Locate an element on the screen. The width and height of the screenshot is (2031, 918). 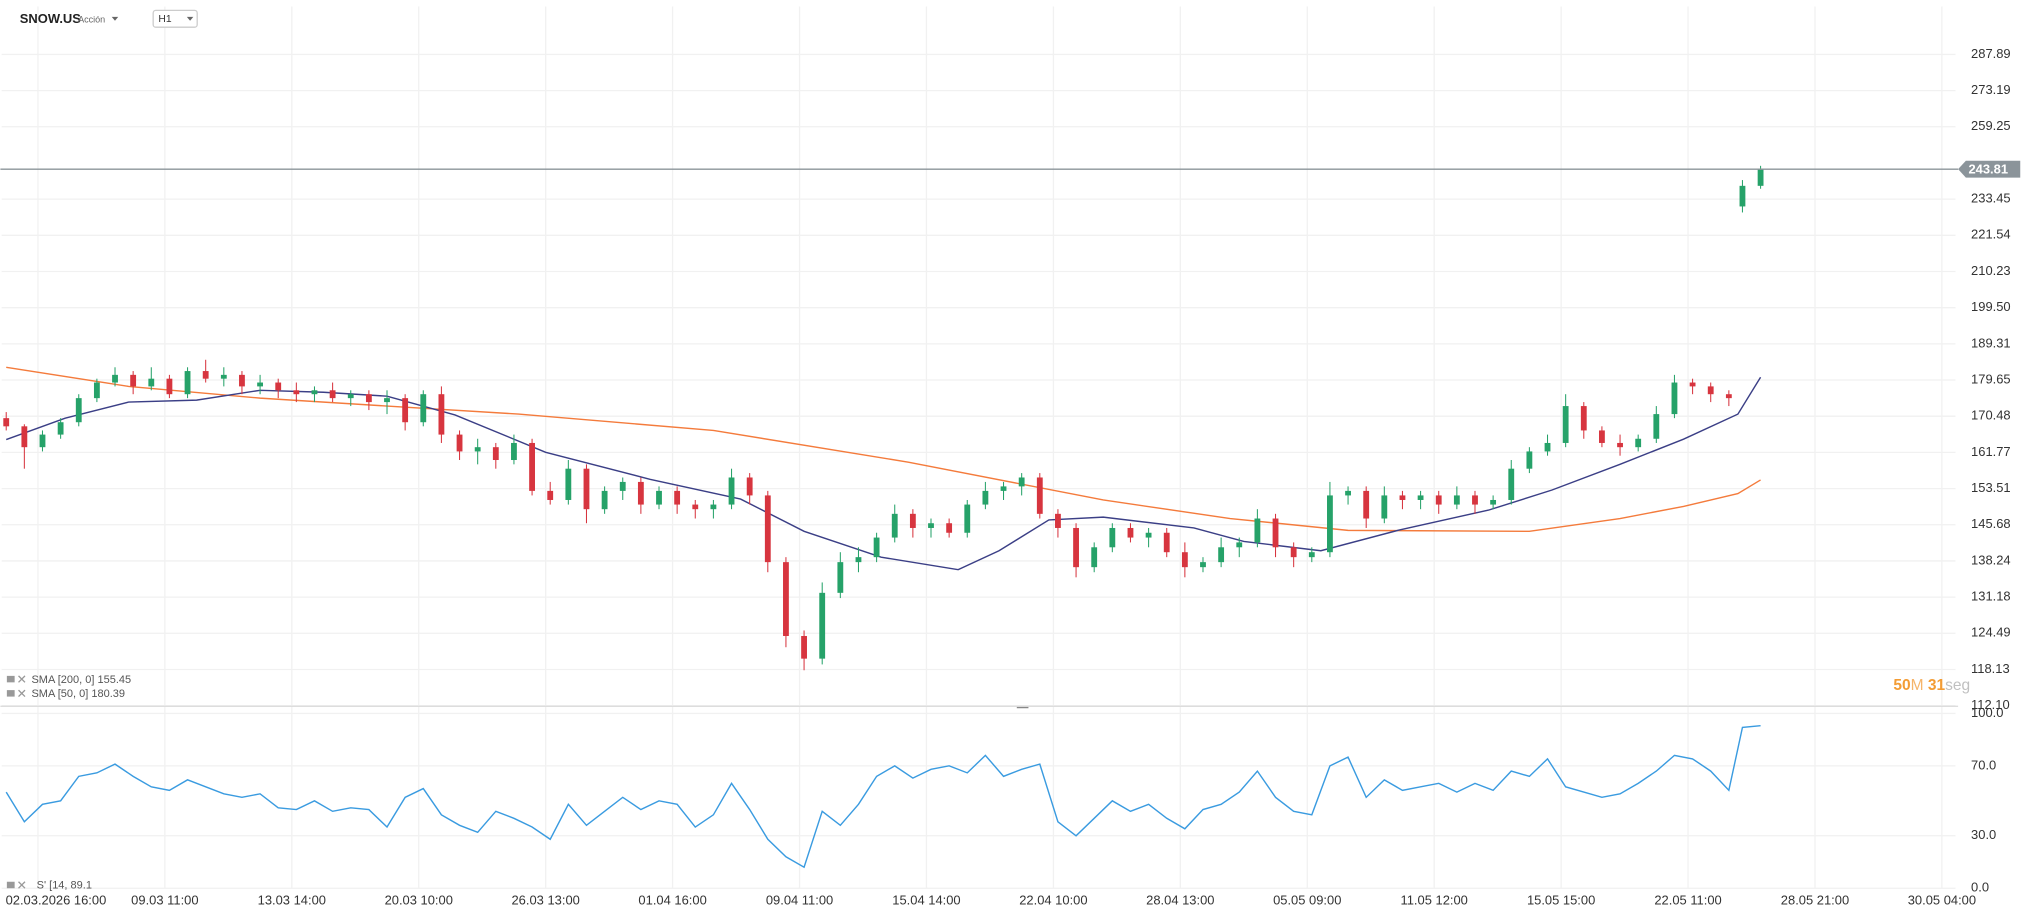
legend-icons is located at coordinates (16, 782).